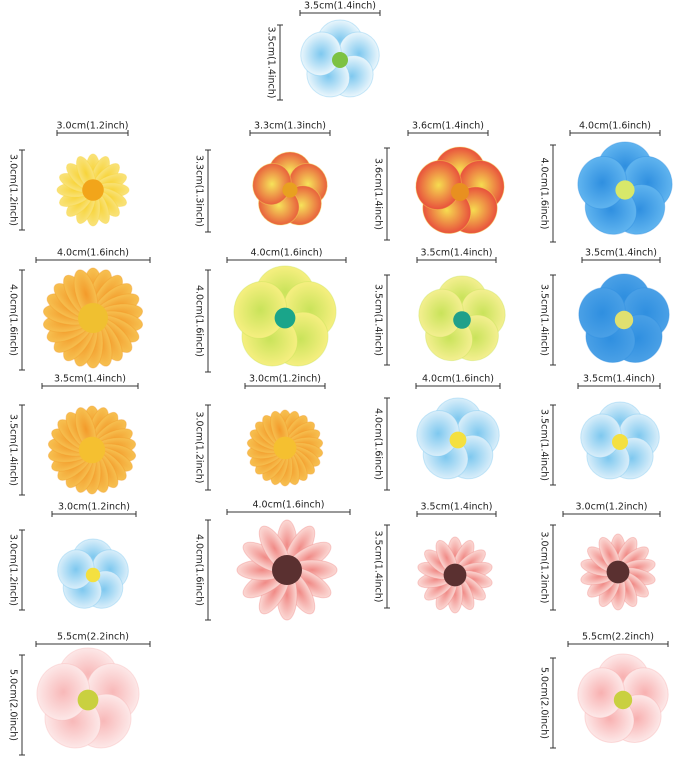 This screenshot has width=679, height=757. I want to click on width-label: 3.6cm(1.4inch), so click(448, 126).